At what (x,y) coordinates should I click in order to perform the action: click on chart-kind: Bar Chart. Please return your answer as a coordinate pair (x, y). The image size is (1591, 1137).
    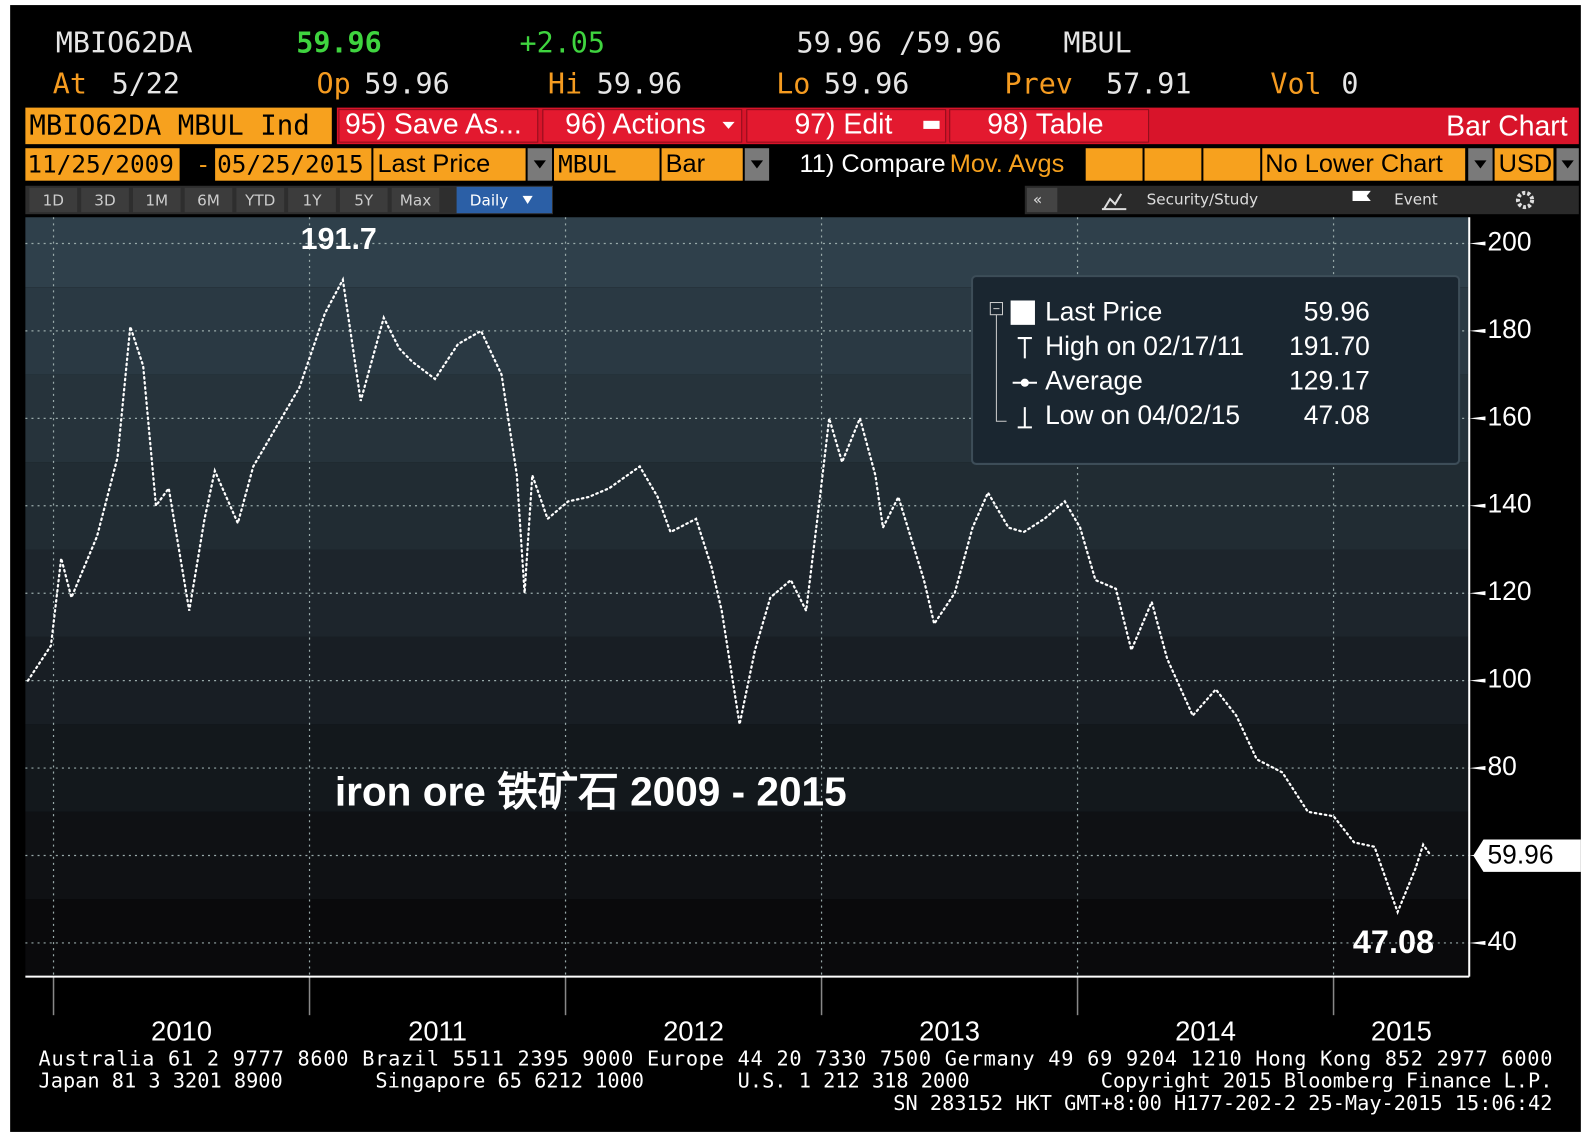
    Looking at the image, I should click on (1507, 126).